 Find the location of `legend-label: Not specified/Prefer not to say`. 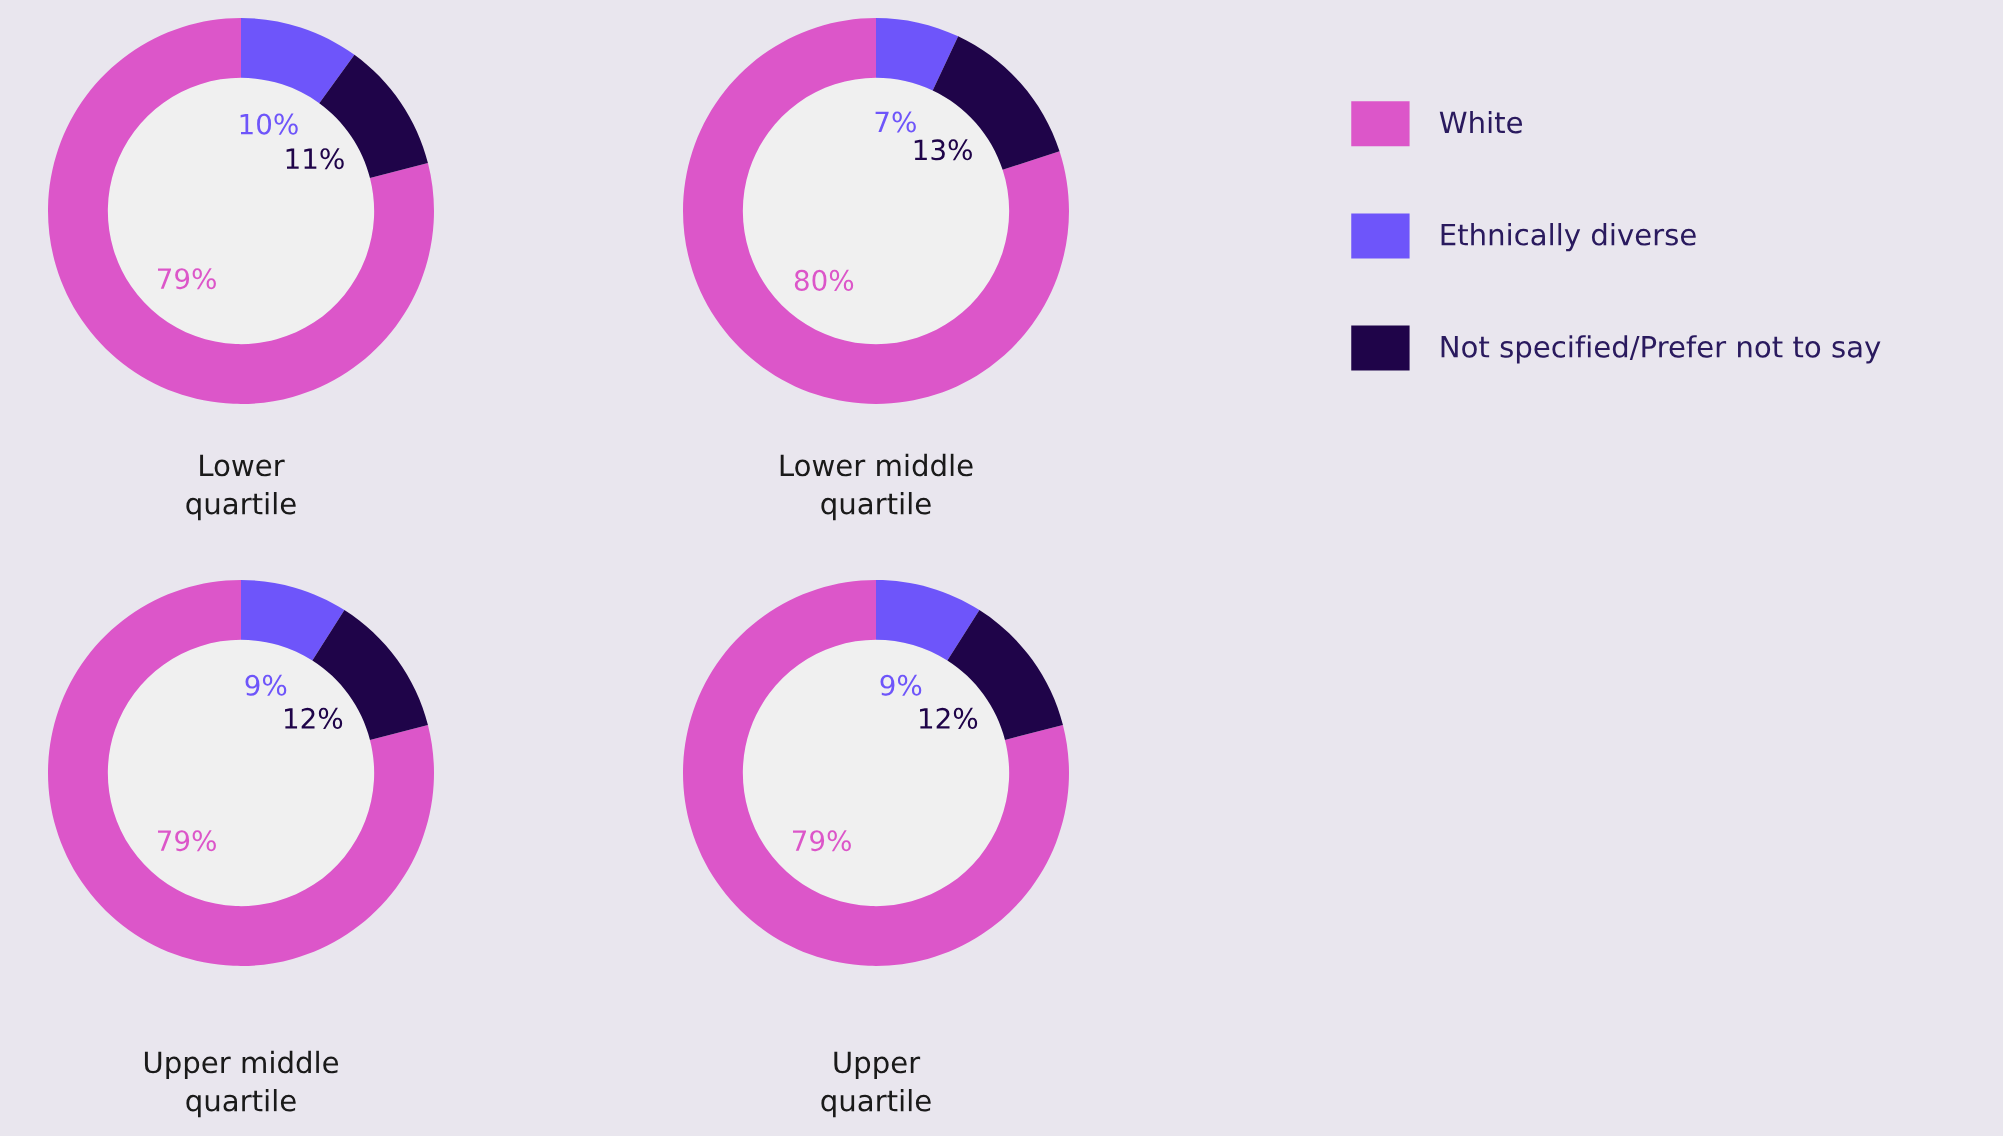

legend-label: Not specified/Prefer not to say is located at coordinates (1661, 349).